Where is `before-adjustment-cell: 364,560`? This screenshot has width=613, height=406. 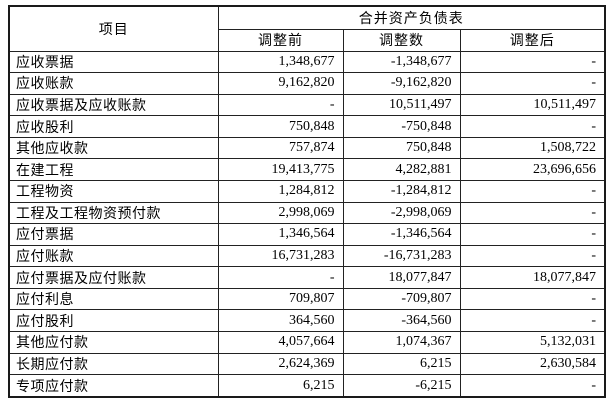
before-adjustment-cell: 364,560 is located at coordinates (280, 321).